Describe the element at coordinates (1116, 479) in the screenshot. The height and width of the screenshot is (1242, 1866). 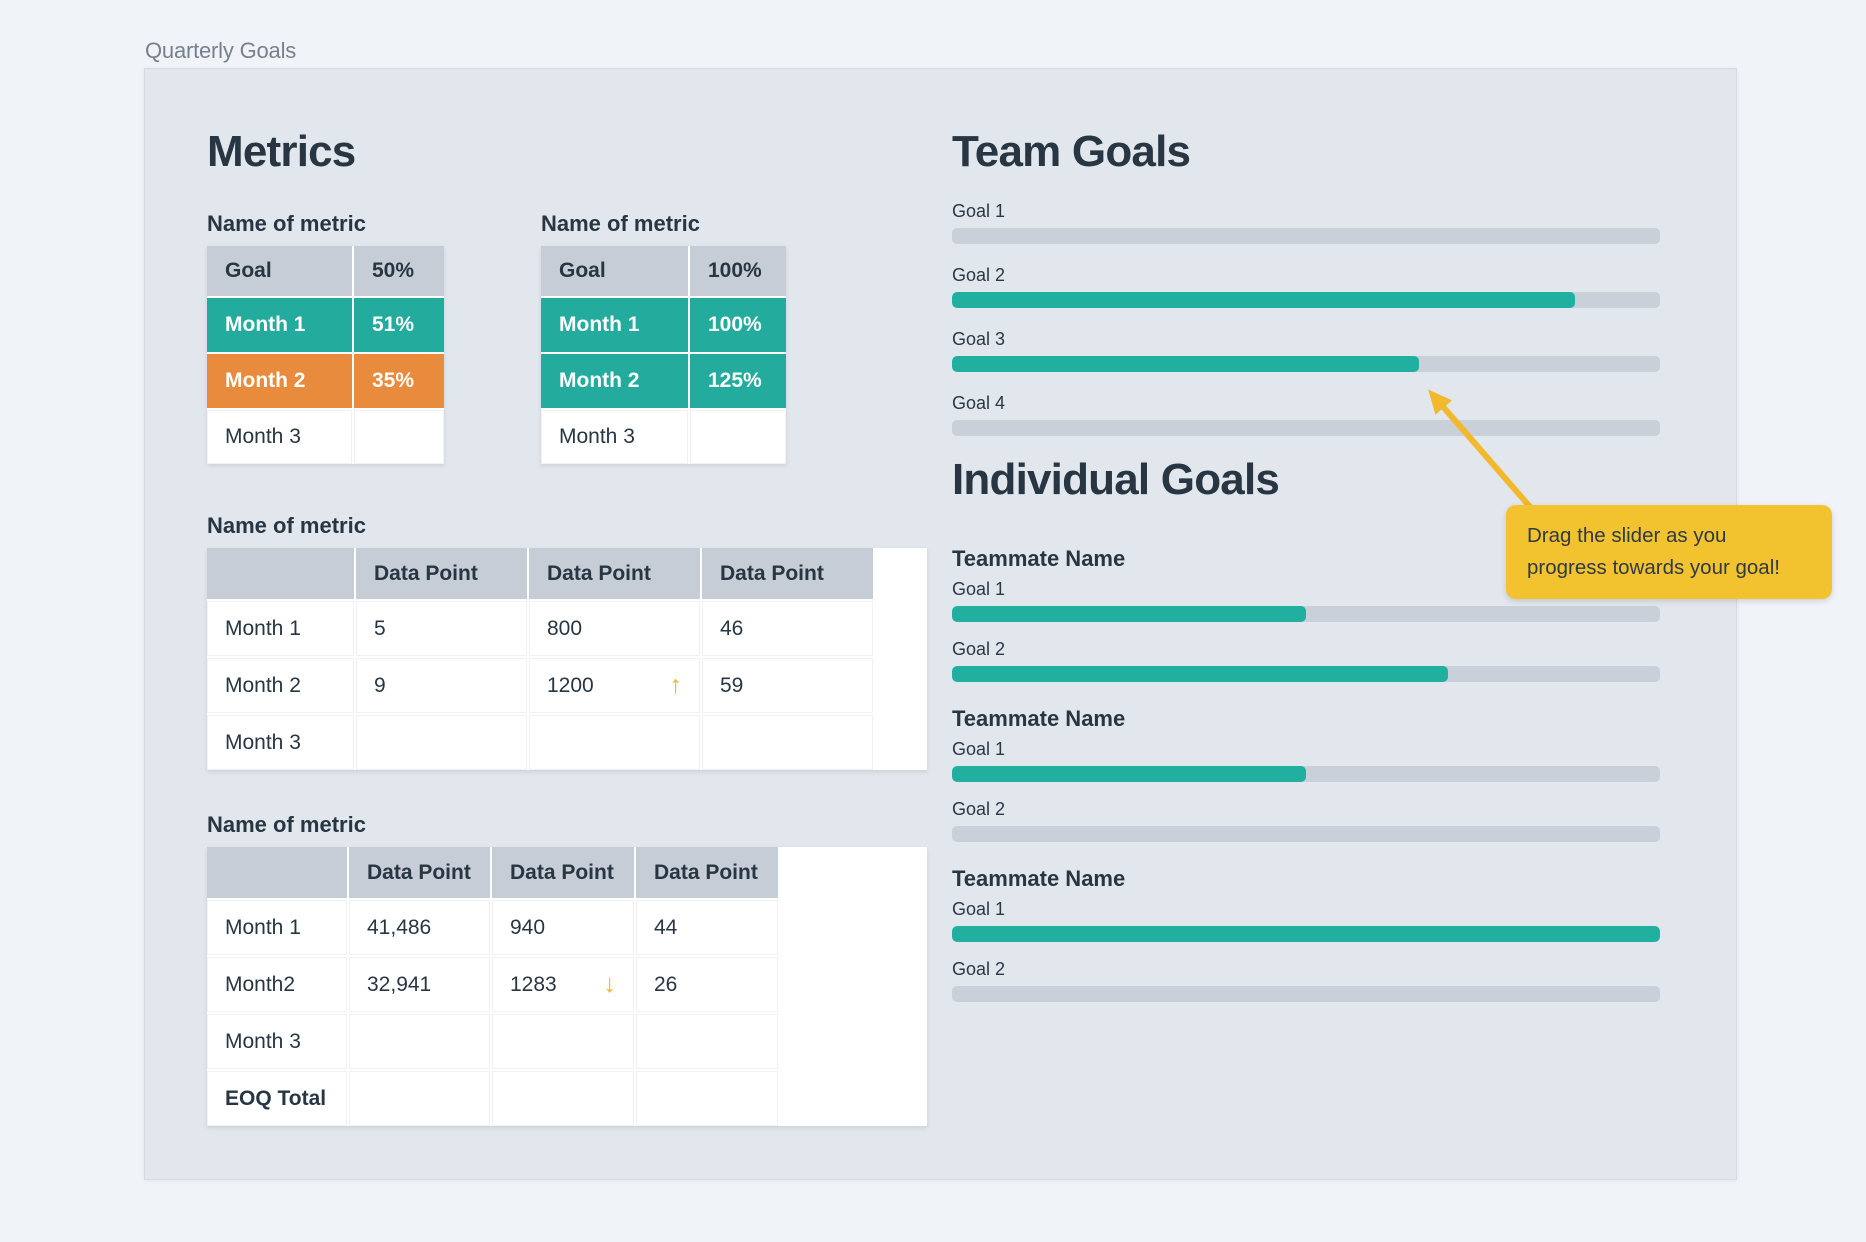
I see `individual-goals-heading: Individual Goals` at that location.